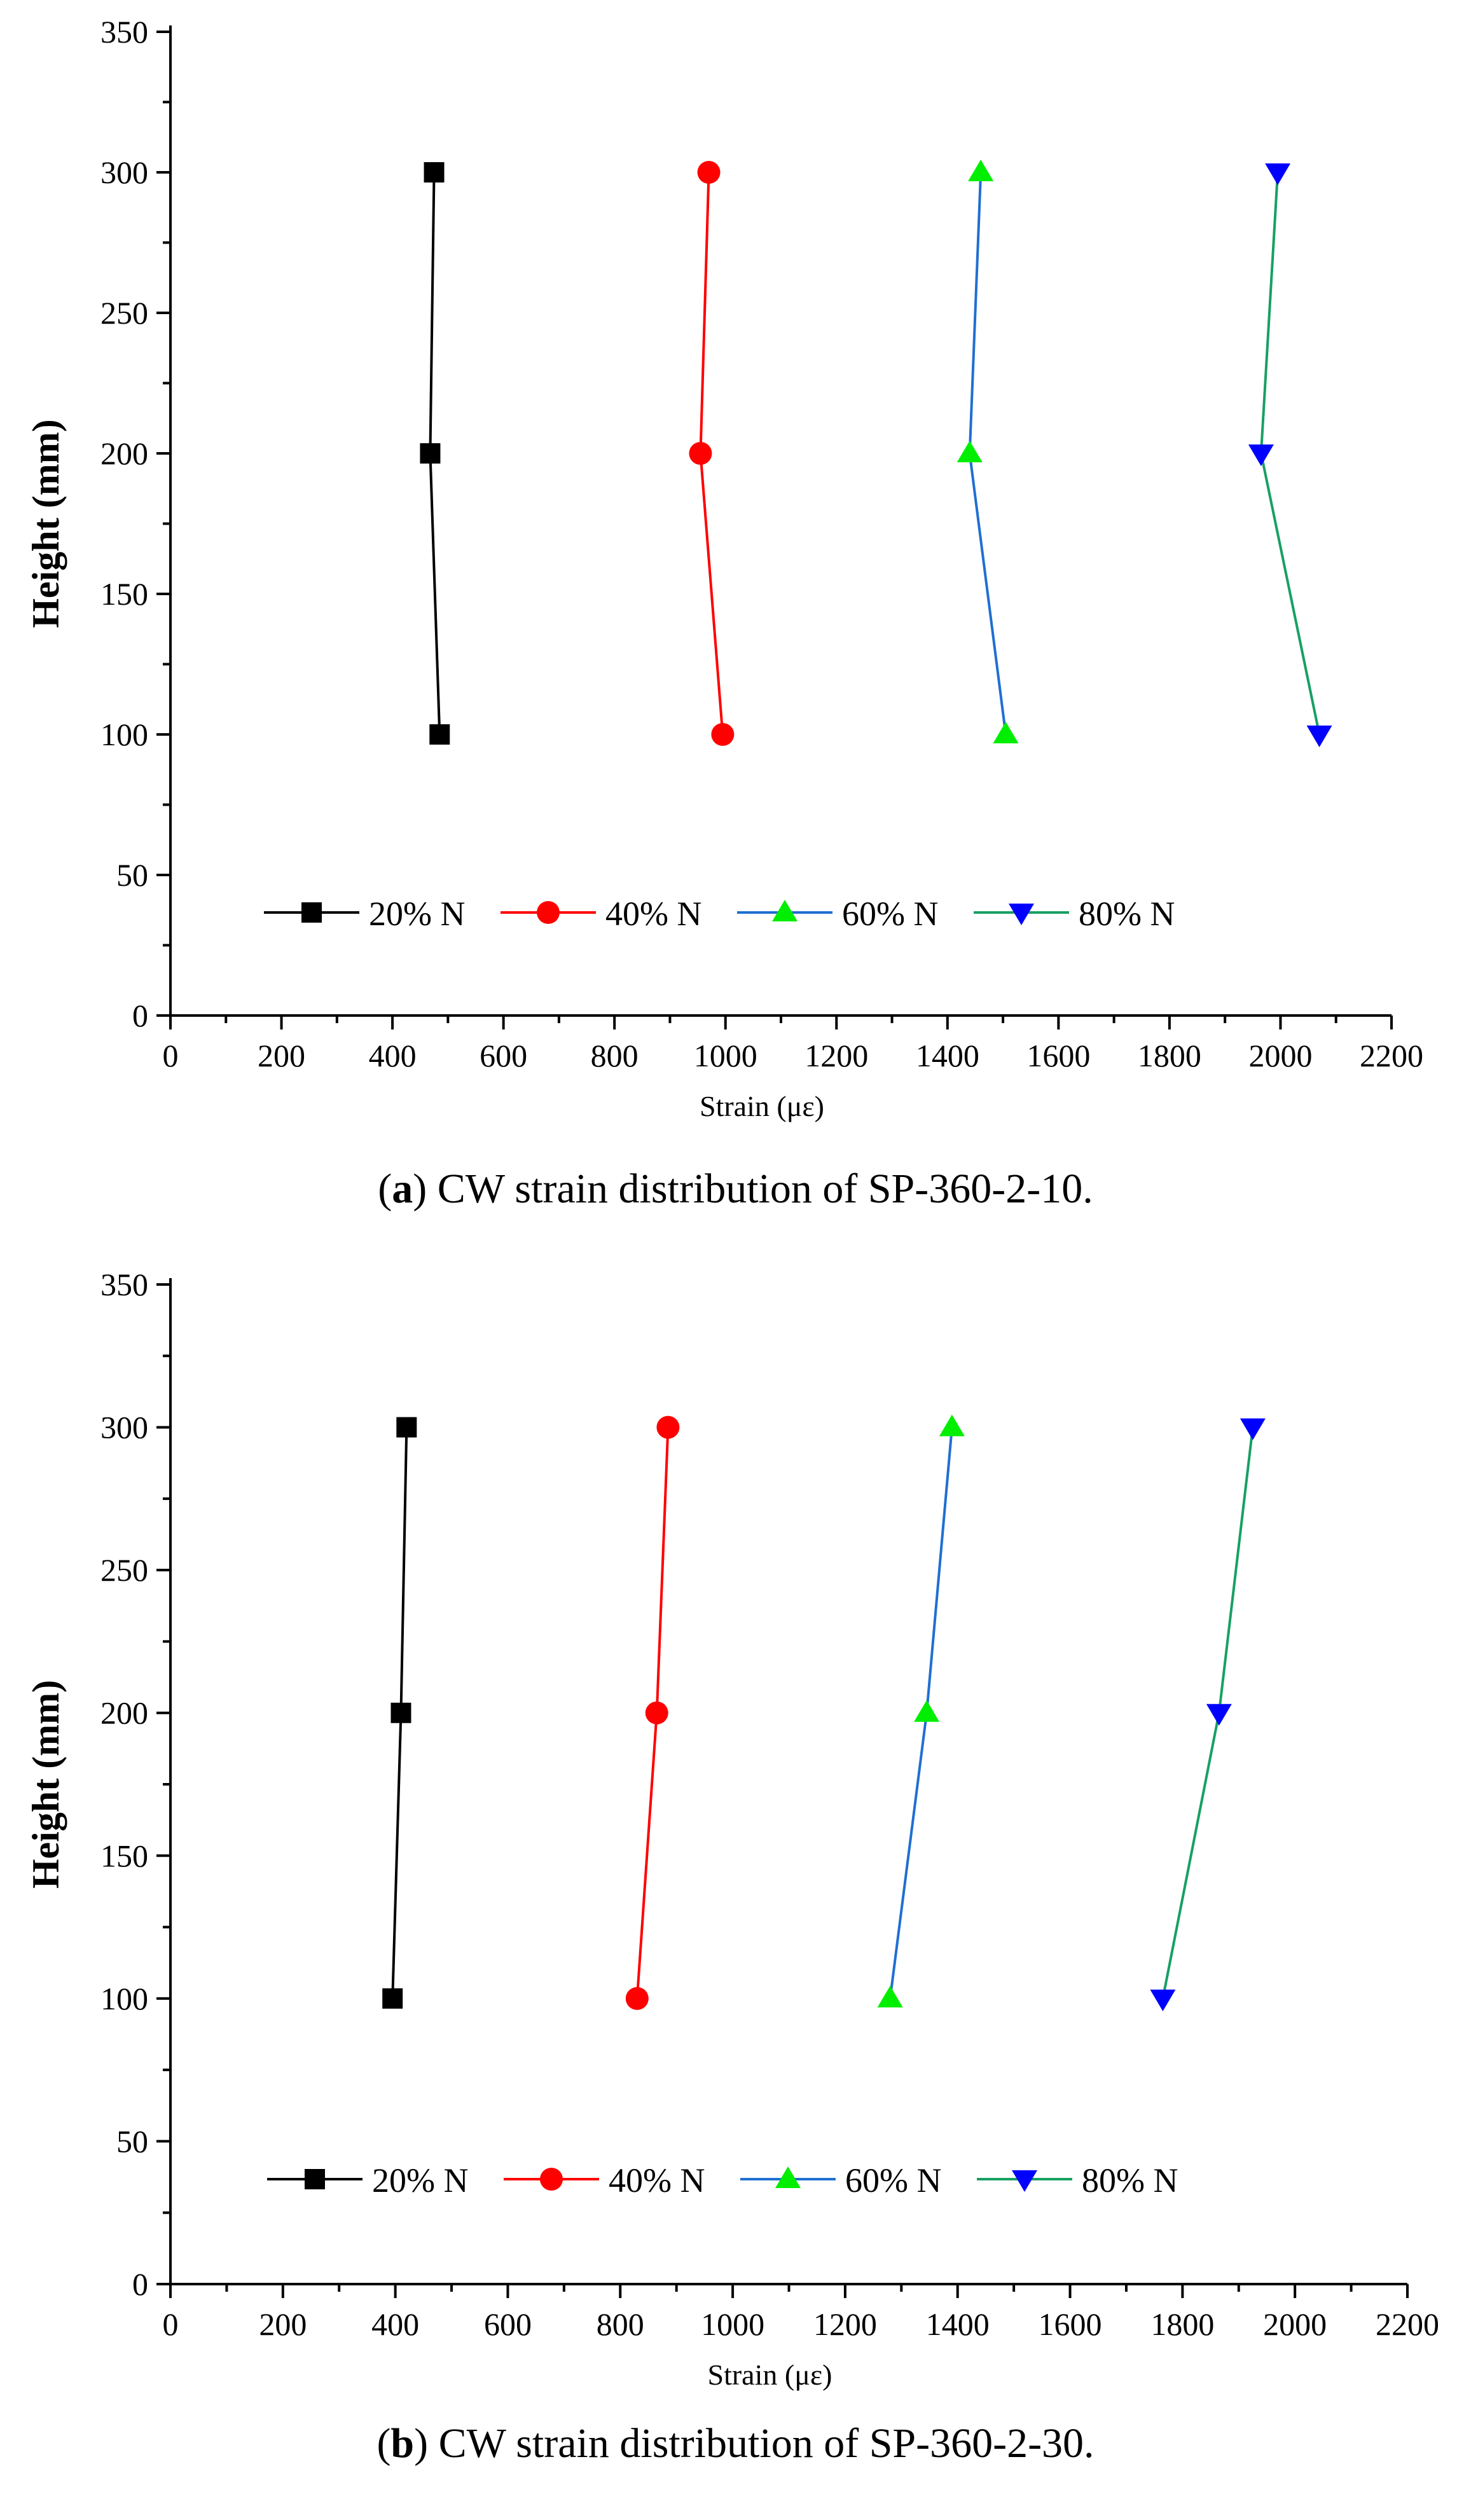 The height and width of the screenshot is (2520, 1471). What do you see at coordinates (893, 2180) in the screenshot?
I see `legend-label-b-2: 60% N` at bounding box center [893, 2180].